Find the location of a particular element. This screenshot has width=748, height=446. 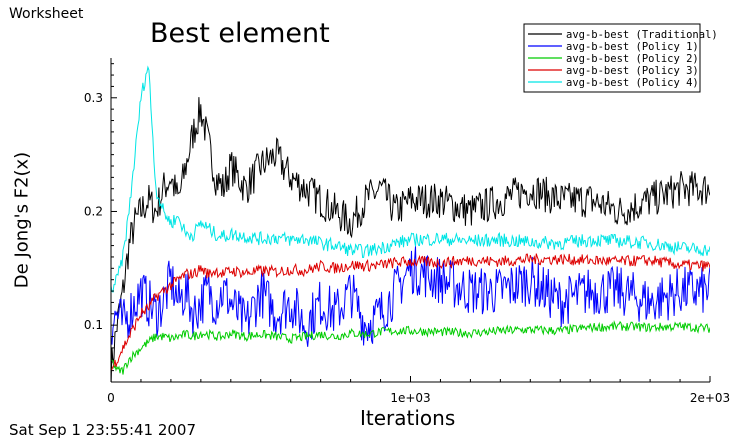

chart-title: Best element is located at coordinates (240, 33).